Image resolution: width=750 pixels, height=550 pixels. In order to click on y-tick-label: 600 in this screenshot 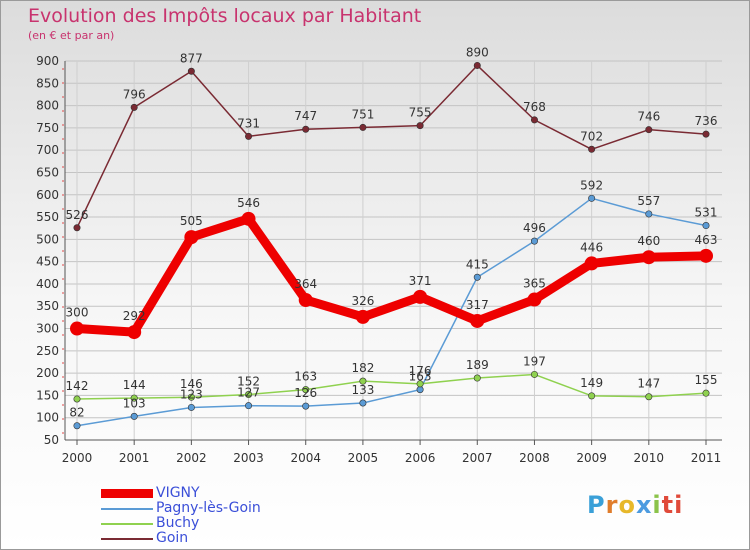, I will do `click(47, 195)`.